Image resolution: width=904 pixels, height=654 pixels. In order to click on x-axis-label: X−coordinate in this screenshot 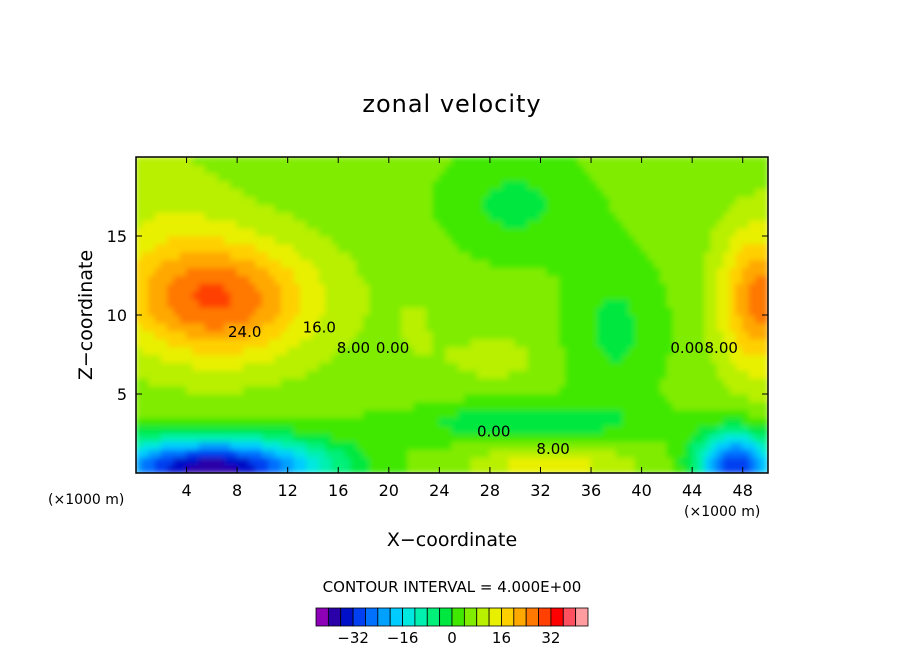, I will do `click(452, 540)`.